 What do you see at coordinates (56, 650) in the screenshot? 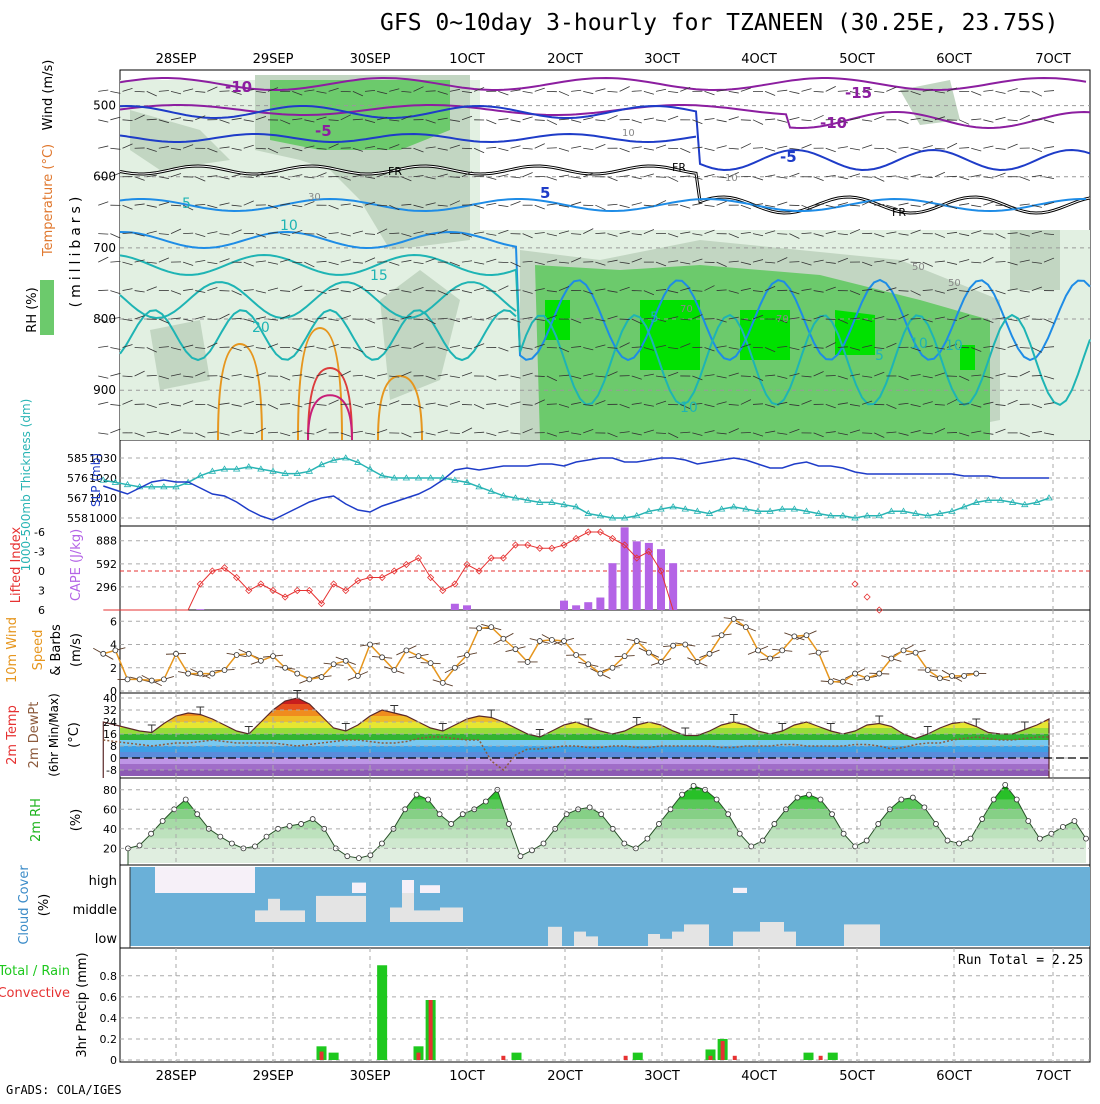
I see `wind10-barbs-label: & Barbs` at bounding box center [56, 650].